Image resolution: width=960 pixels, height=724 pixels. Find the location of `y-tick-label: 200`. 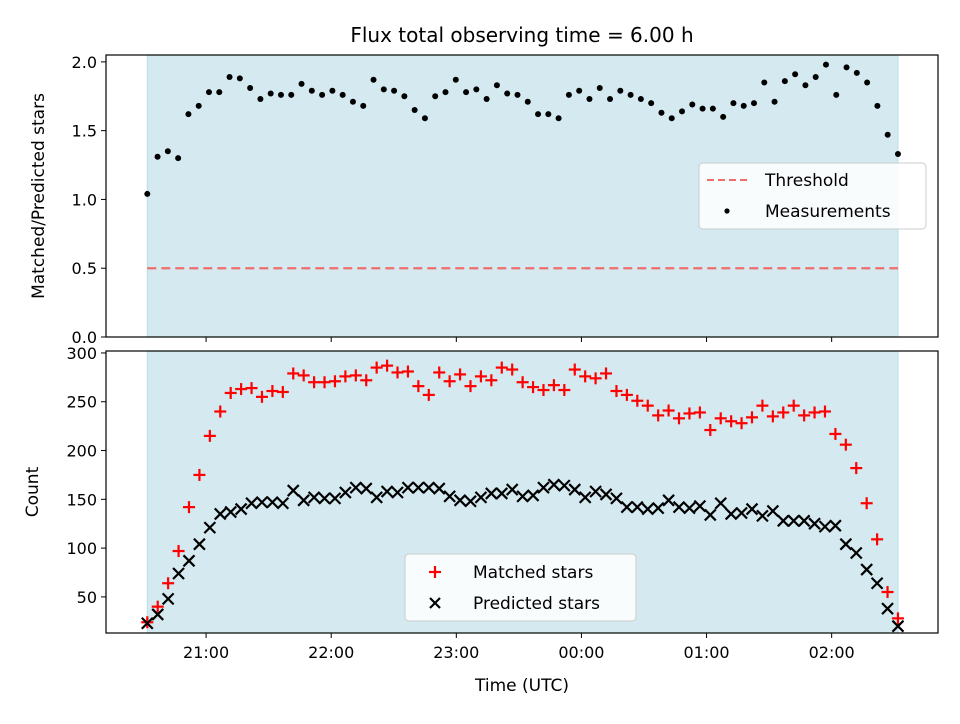

y-tick-label: 200 is located at coordinates (81, 451).